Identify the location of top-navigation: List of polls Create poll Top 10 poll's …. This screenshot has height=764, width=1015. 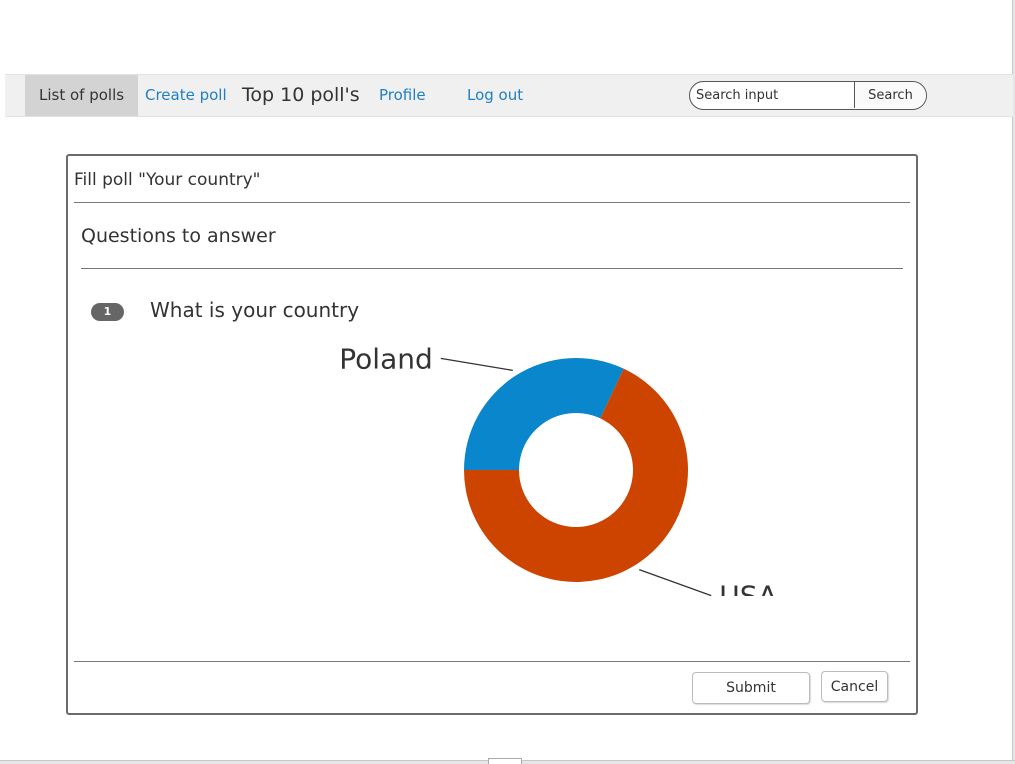
(509, 95).